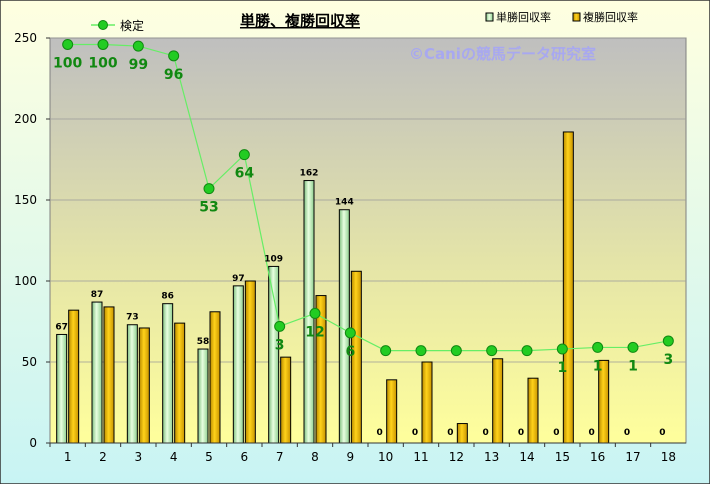  Describe the element at coordinates (491, 457) in the screenshot. I see `x-tick-label: 13` at that location.